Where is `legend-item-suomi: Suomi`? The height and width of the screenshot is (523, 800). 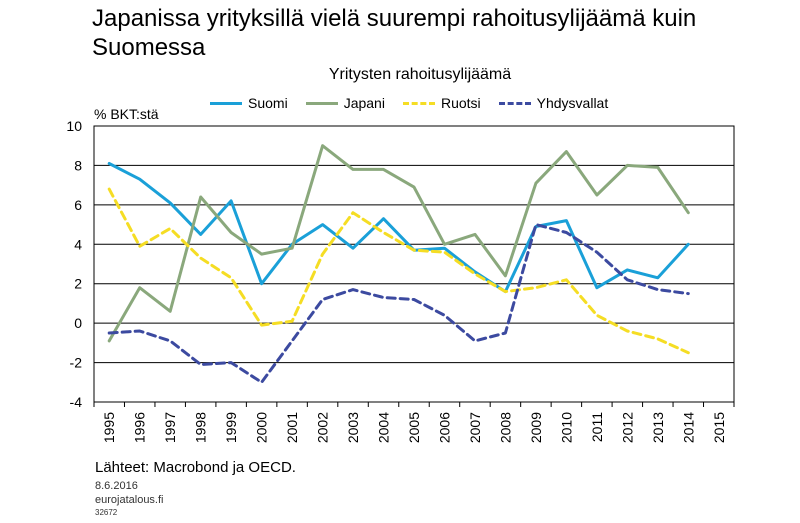
legend-item-suomi: Suomi is located at coordinates (249, 103).